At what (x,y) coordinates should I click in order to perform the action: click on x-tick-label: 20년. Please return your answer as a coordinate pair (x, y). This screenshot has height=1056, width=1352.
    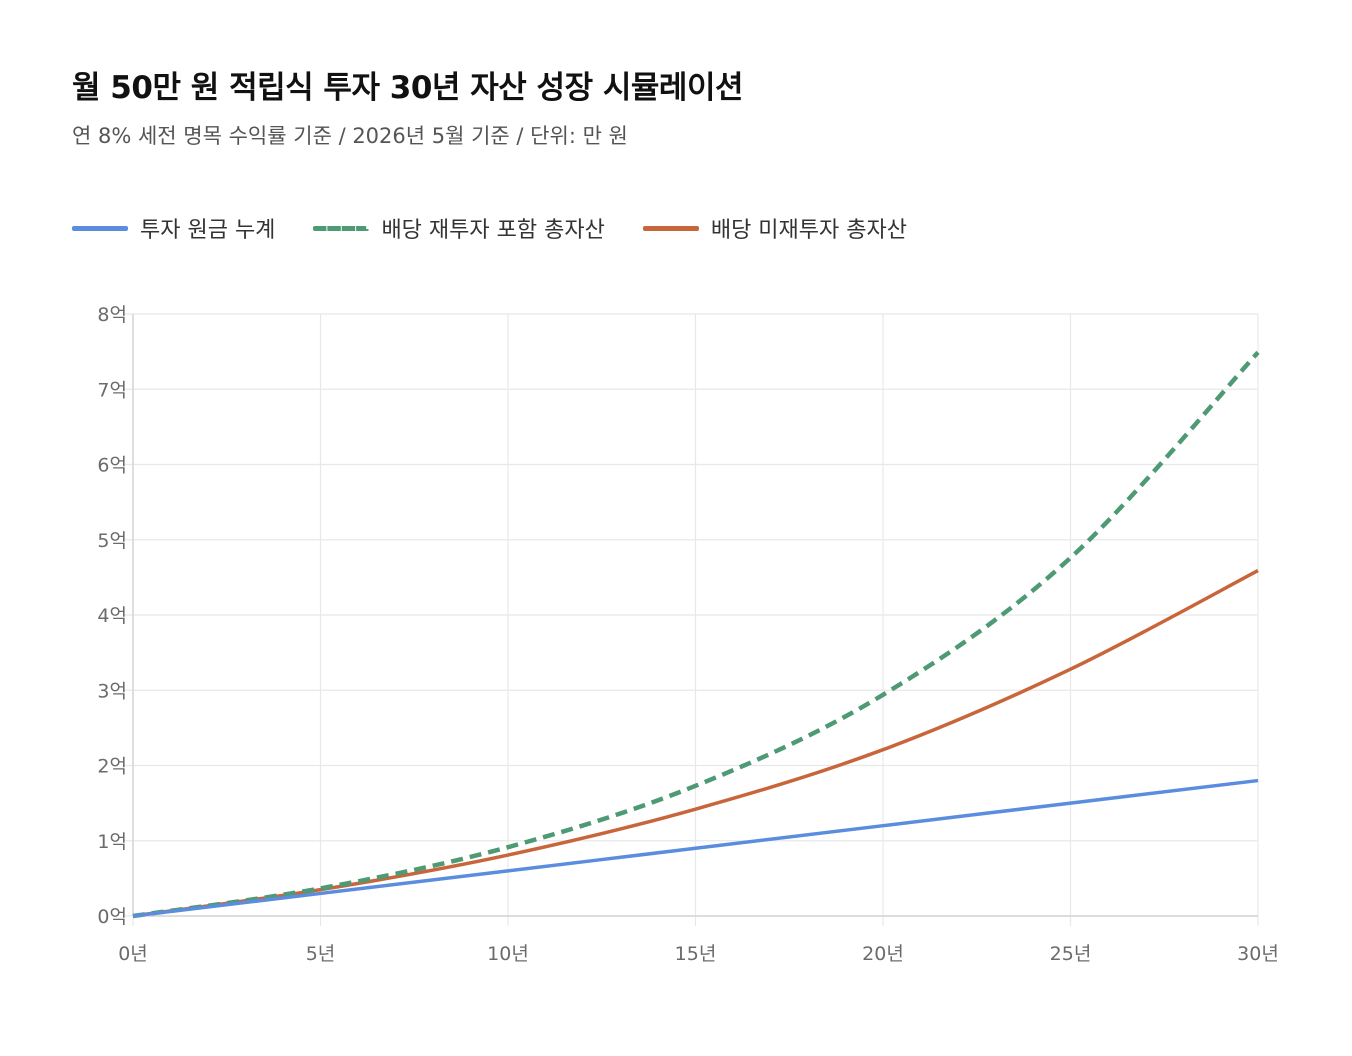
    Looking at the image, I should click on (883, 954).